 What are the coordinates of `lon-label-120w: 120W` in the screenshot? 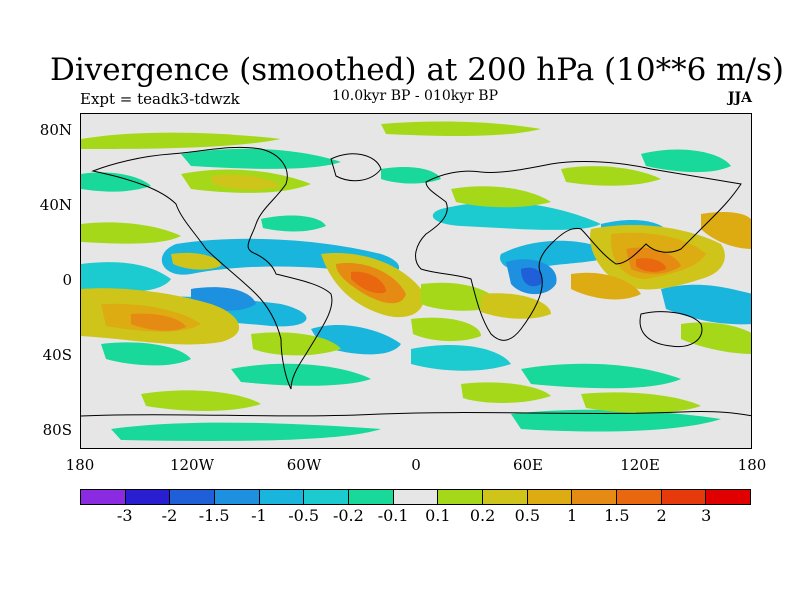 It's located at (192, 465).